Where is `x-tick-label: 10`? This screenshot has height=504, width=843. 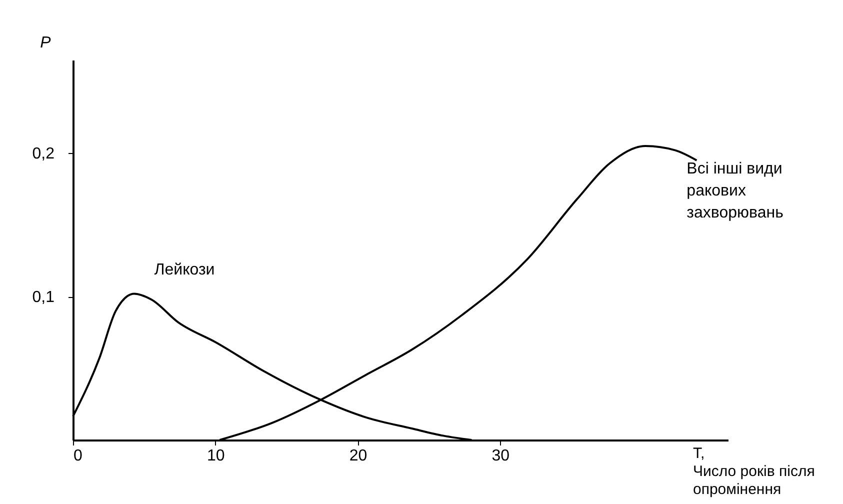
x-tick-label: 10 is located at coordinates (215, 456).